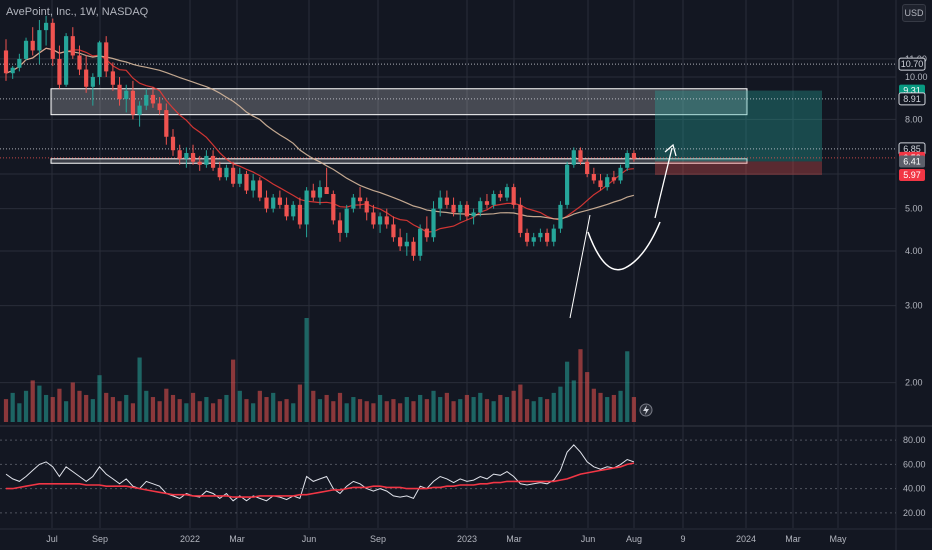 This screenshot has height=550, width=932. I want to click on currency-button: USD, so click(914, 13).